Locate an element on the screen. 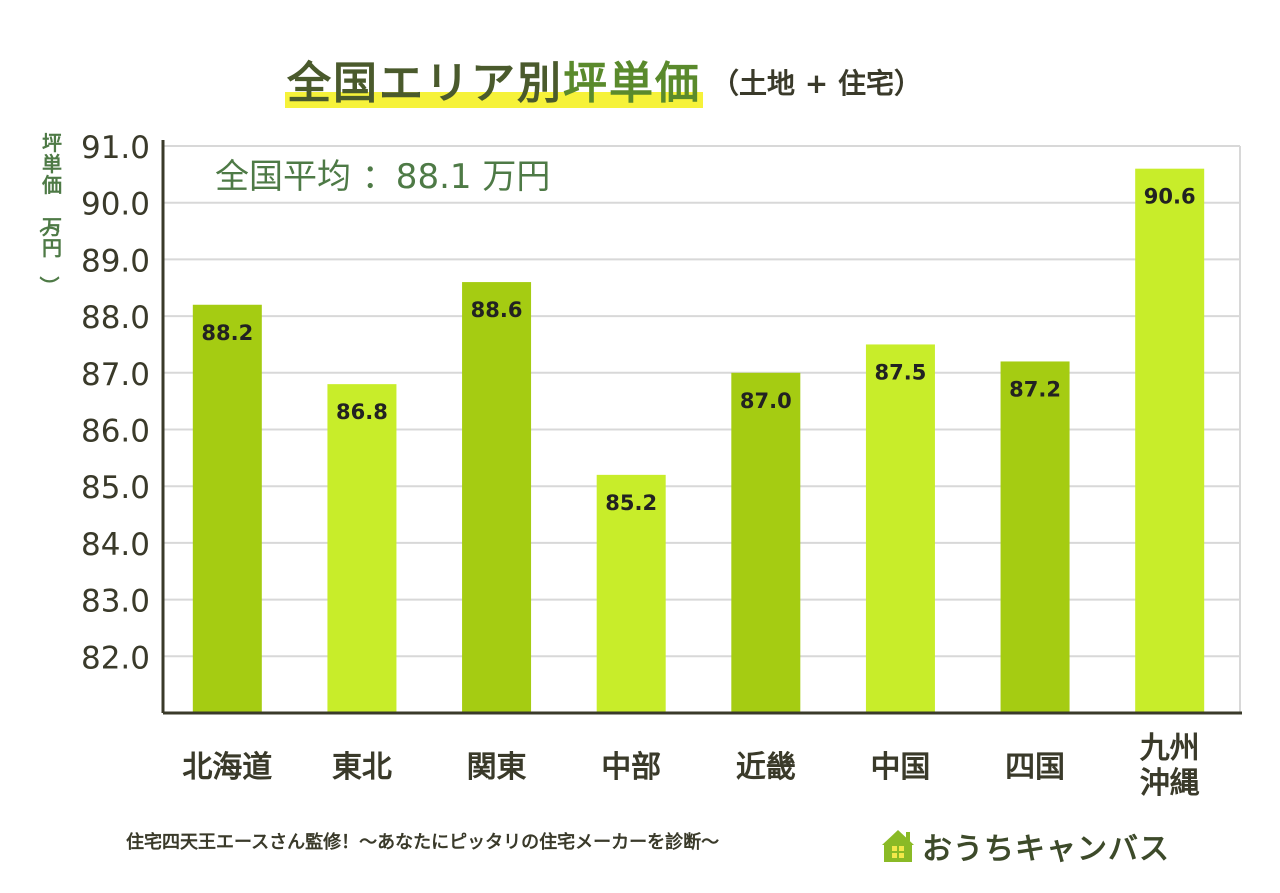  x-tick-label: 関東 is located at coordinates (497, 767).